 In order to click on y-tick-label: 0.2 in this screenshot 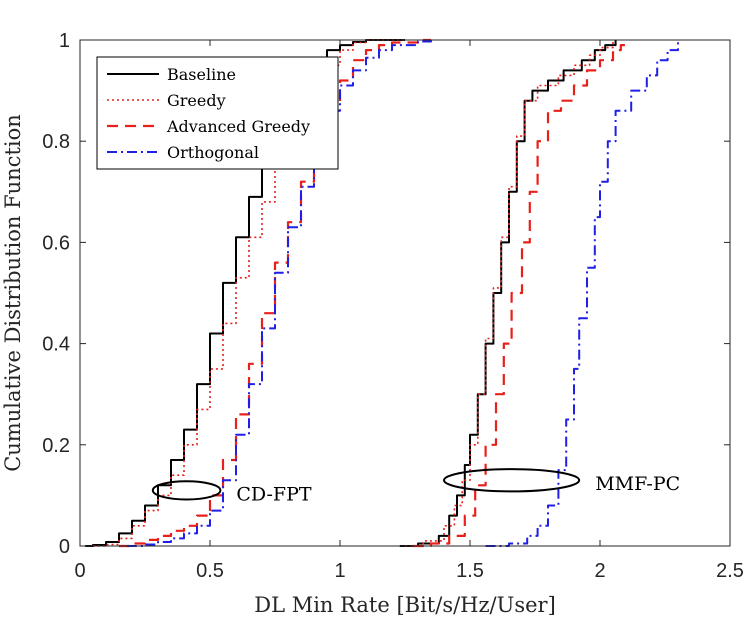, I will do `click(56, 446)`.